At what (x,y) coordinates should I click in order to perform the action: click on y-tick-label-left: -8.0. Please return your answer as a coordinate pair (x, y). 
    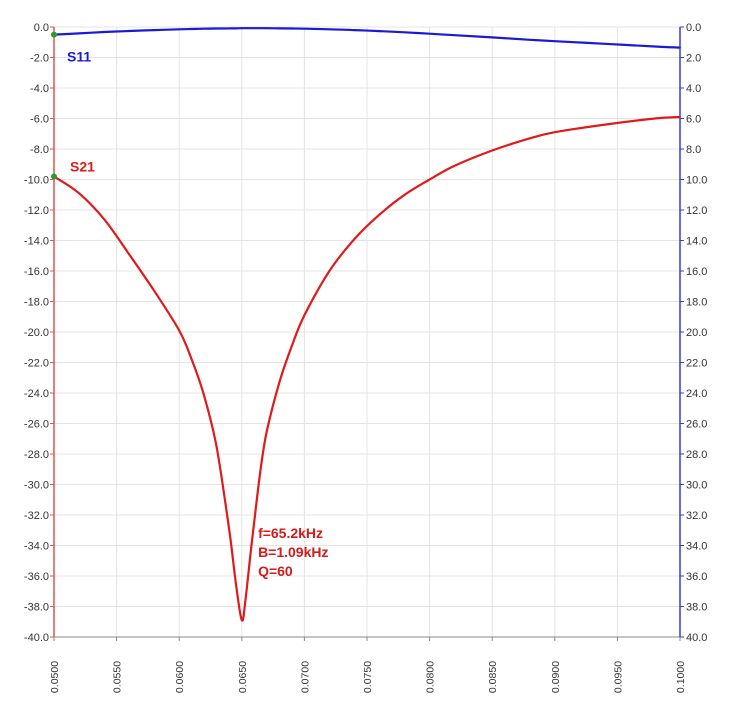
    Looking at the image, I should click on (39, 150).